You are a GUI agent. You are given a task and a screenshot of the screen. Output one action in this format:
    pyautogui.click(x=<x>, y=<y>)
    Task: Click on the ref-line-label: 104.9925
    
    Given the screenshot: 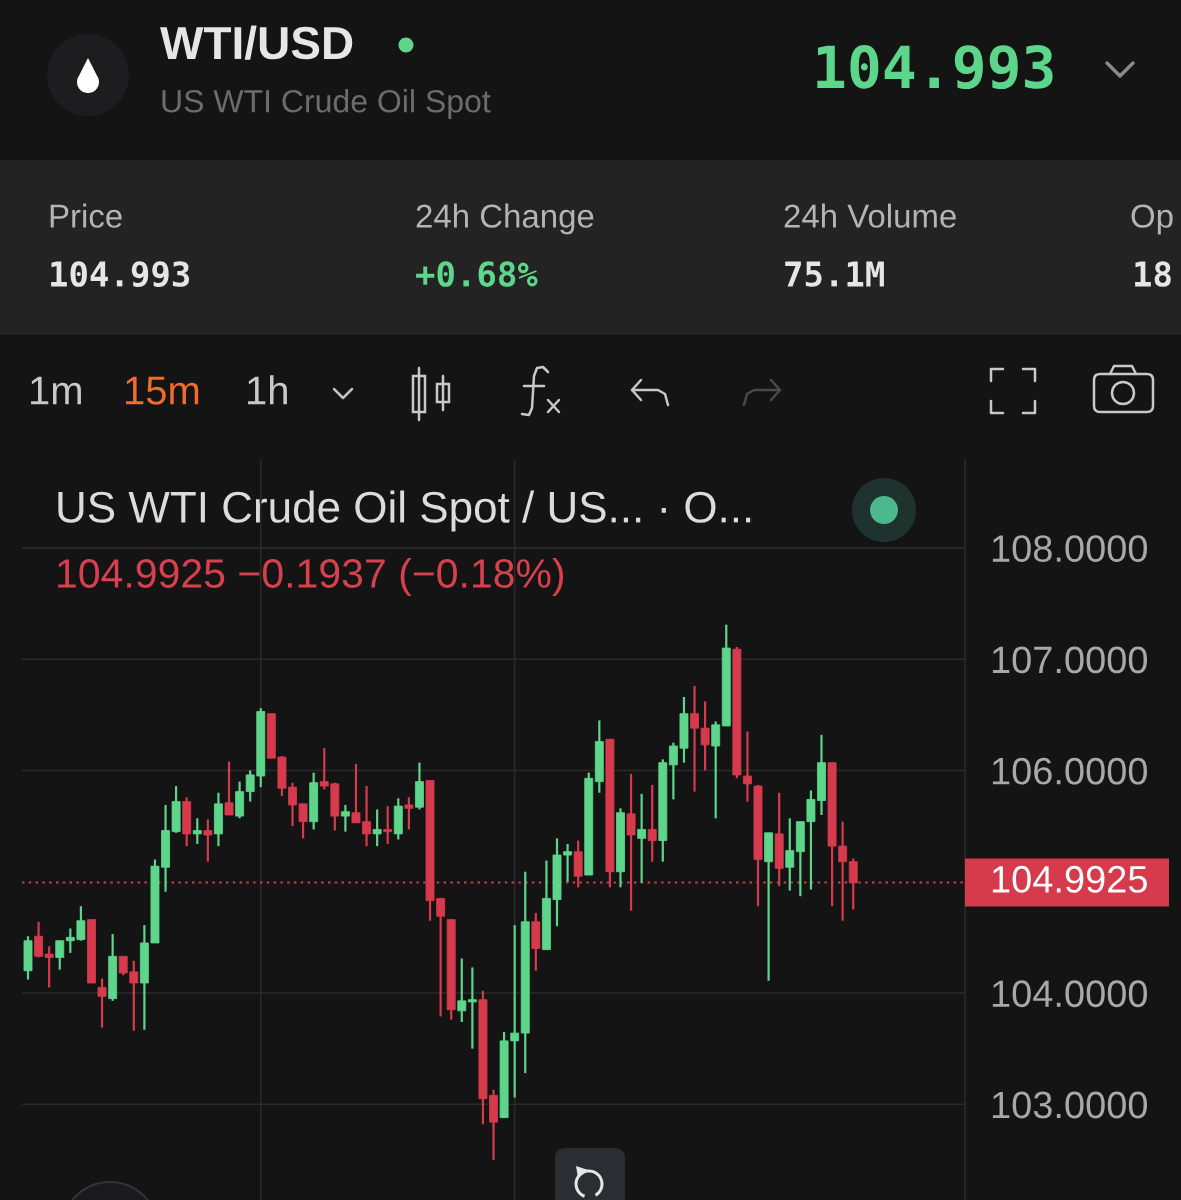 What is the action you would take?
    pyautogui.click(x=1069, y=879)
    